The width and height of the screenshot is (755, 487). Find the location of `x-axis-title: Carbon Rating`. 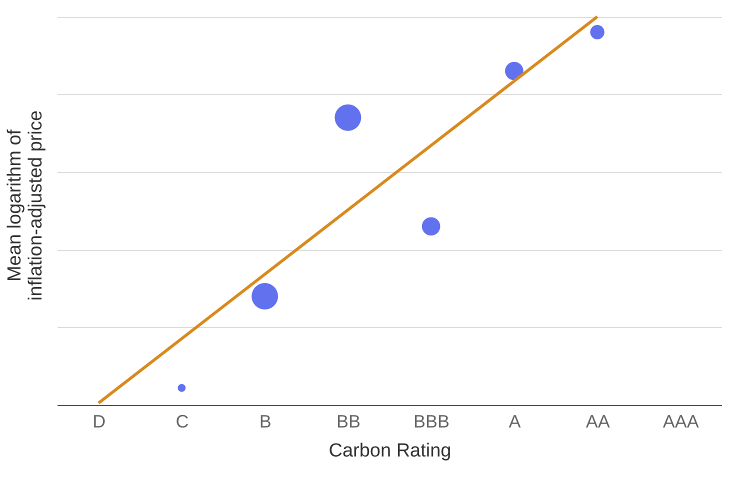

x-axis-title: Carbon Rating is located at coordinates (390, 451).